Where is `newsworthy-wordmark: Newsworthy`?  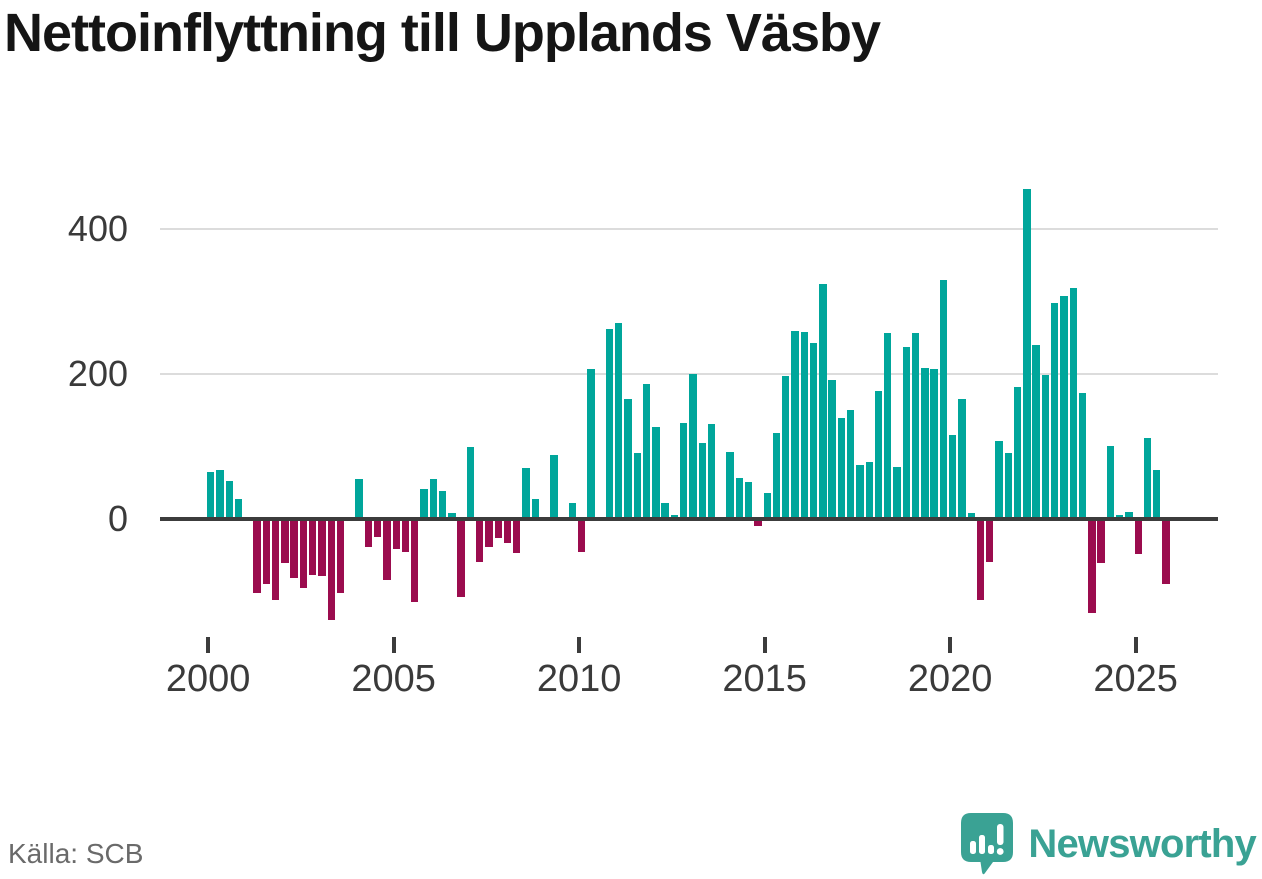
newsworthy-wordmark: Newsworthy is located at coordinates (1142, 843).